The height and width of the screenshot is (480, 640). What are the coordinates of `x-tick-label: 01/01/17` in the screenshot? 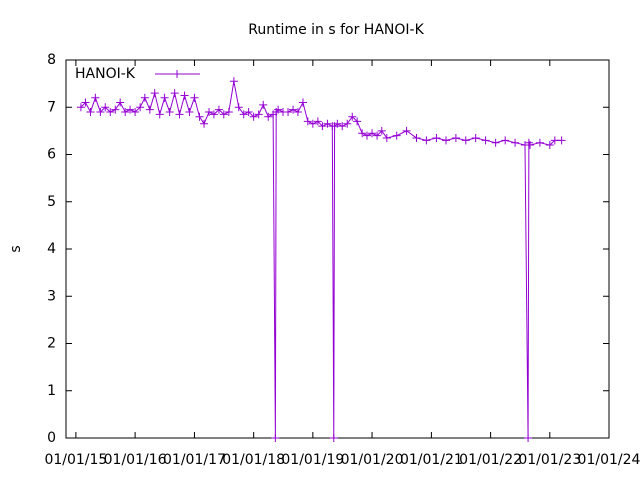 It's located at (194, 460).